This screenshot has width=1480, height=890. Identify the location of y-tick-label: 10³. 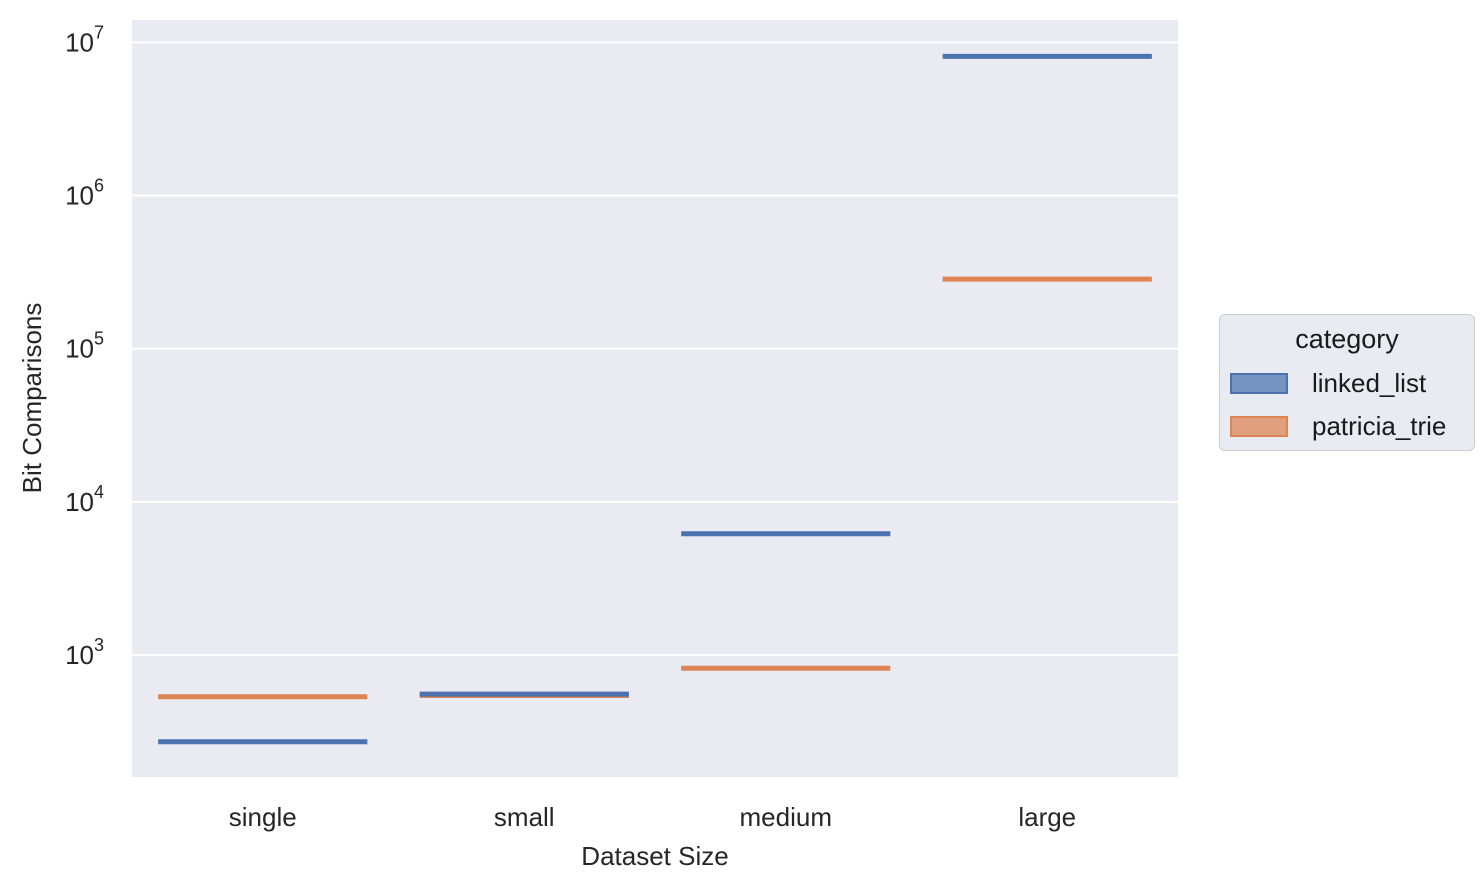
(84, 652).